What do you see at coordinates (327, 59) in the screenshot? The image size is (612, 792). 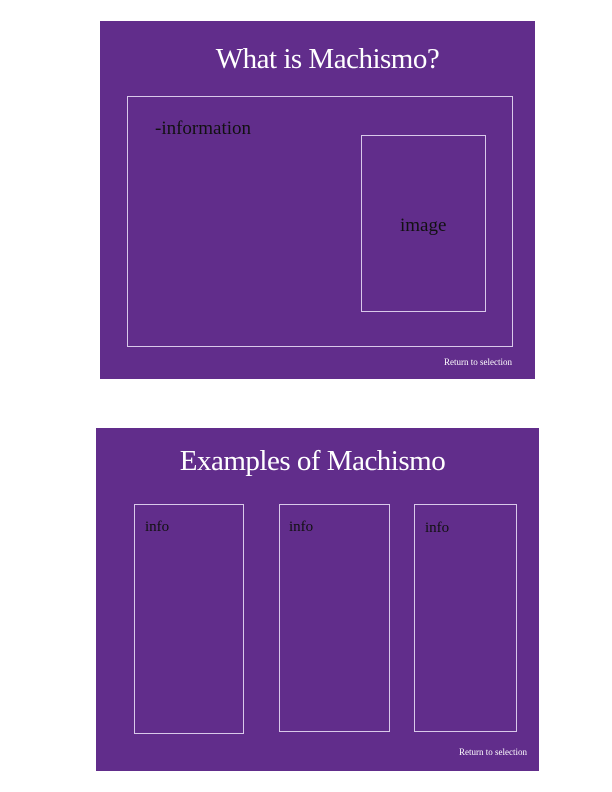 I see `slide-title: What is Machismo?` at bounding box center [327, 59].